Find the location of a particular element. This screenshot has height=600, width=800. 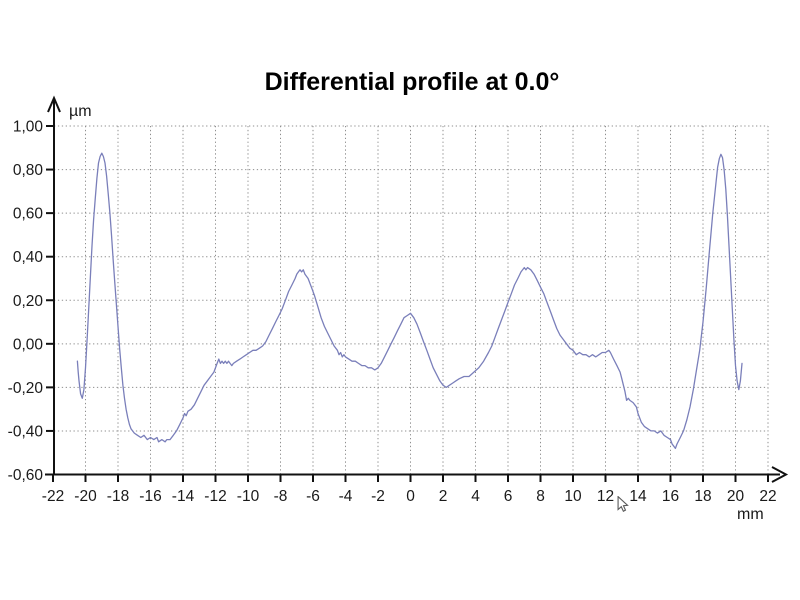

x-tick-label: -14 is located at coordinates (183, 496).